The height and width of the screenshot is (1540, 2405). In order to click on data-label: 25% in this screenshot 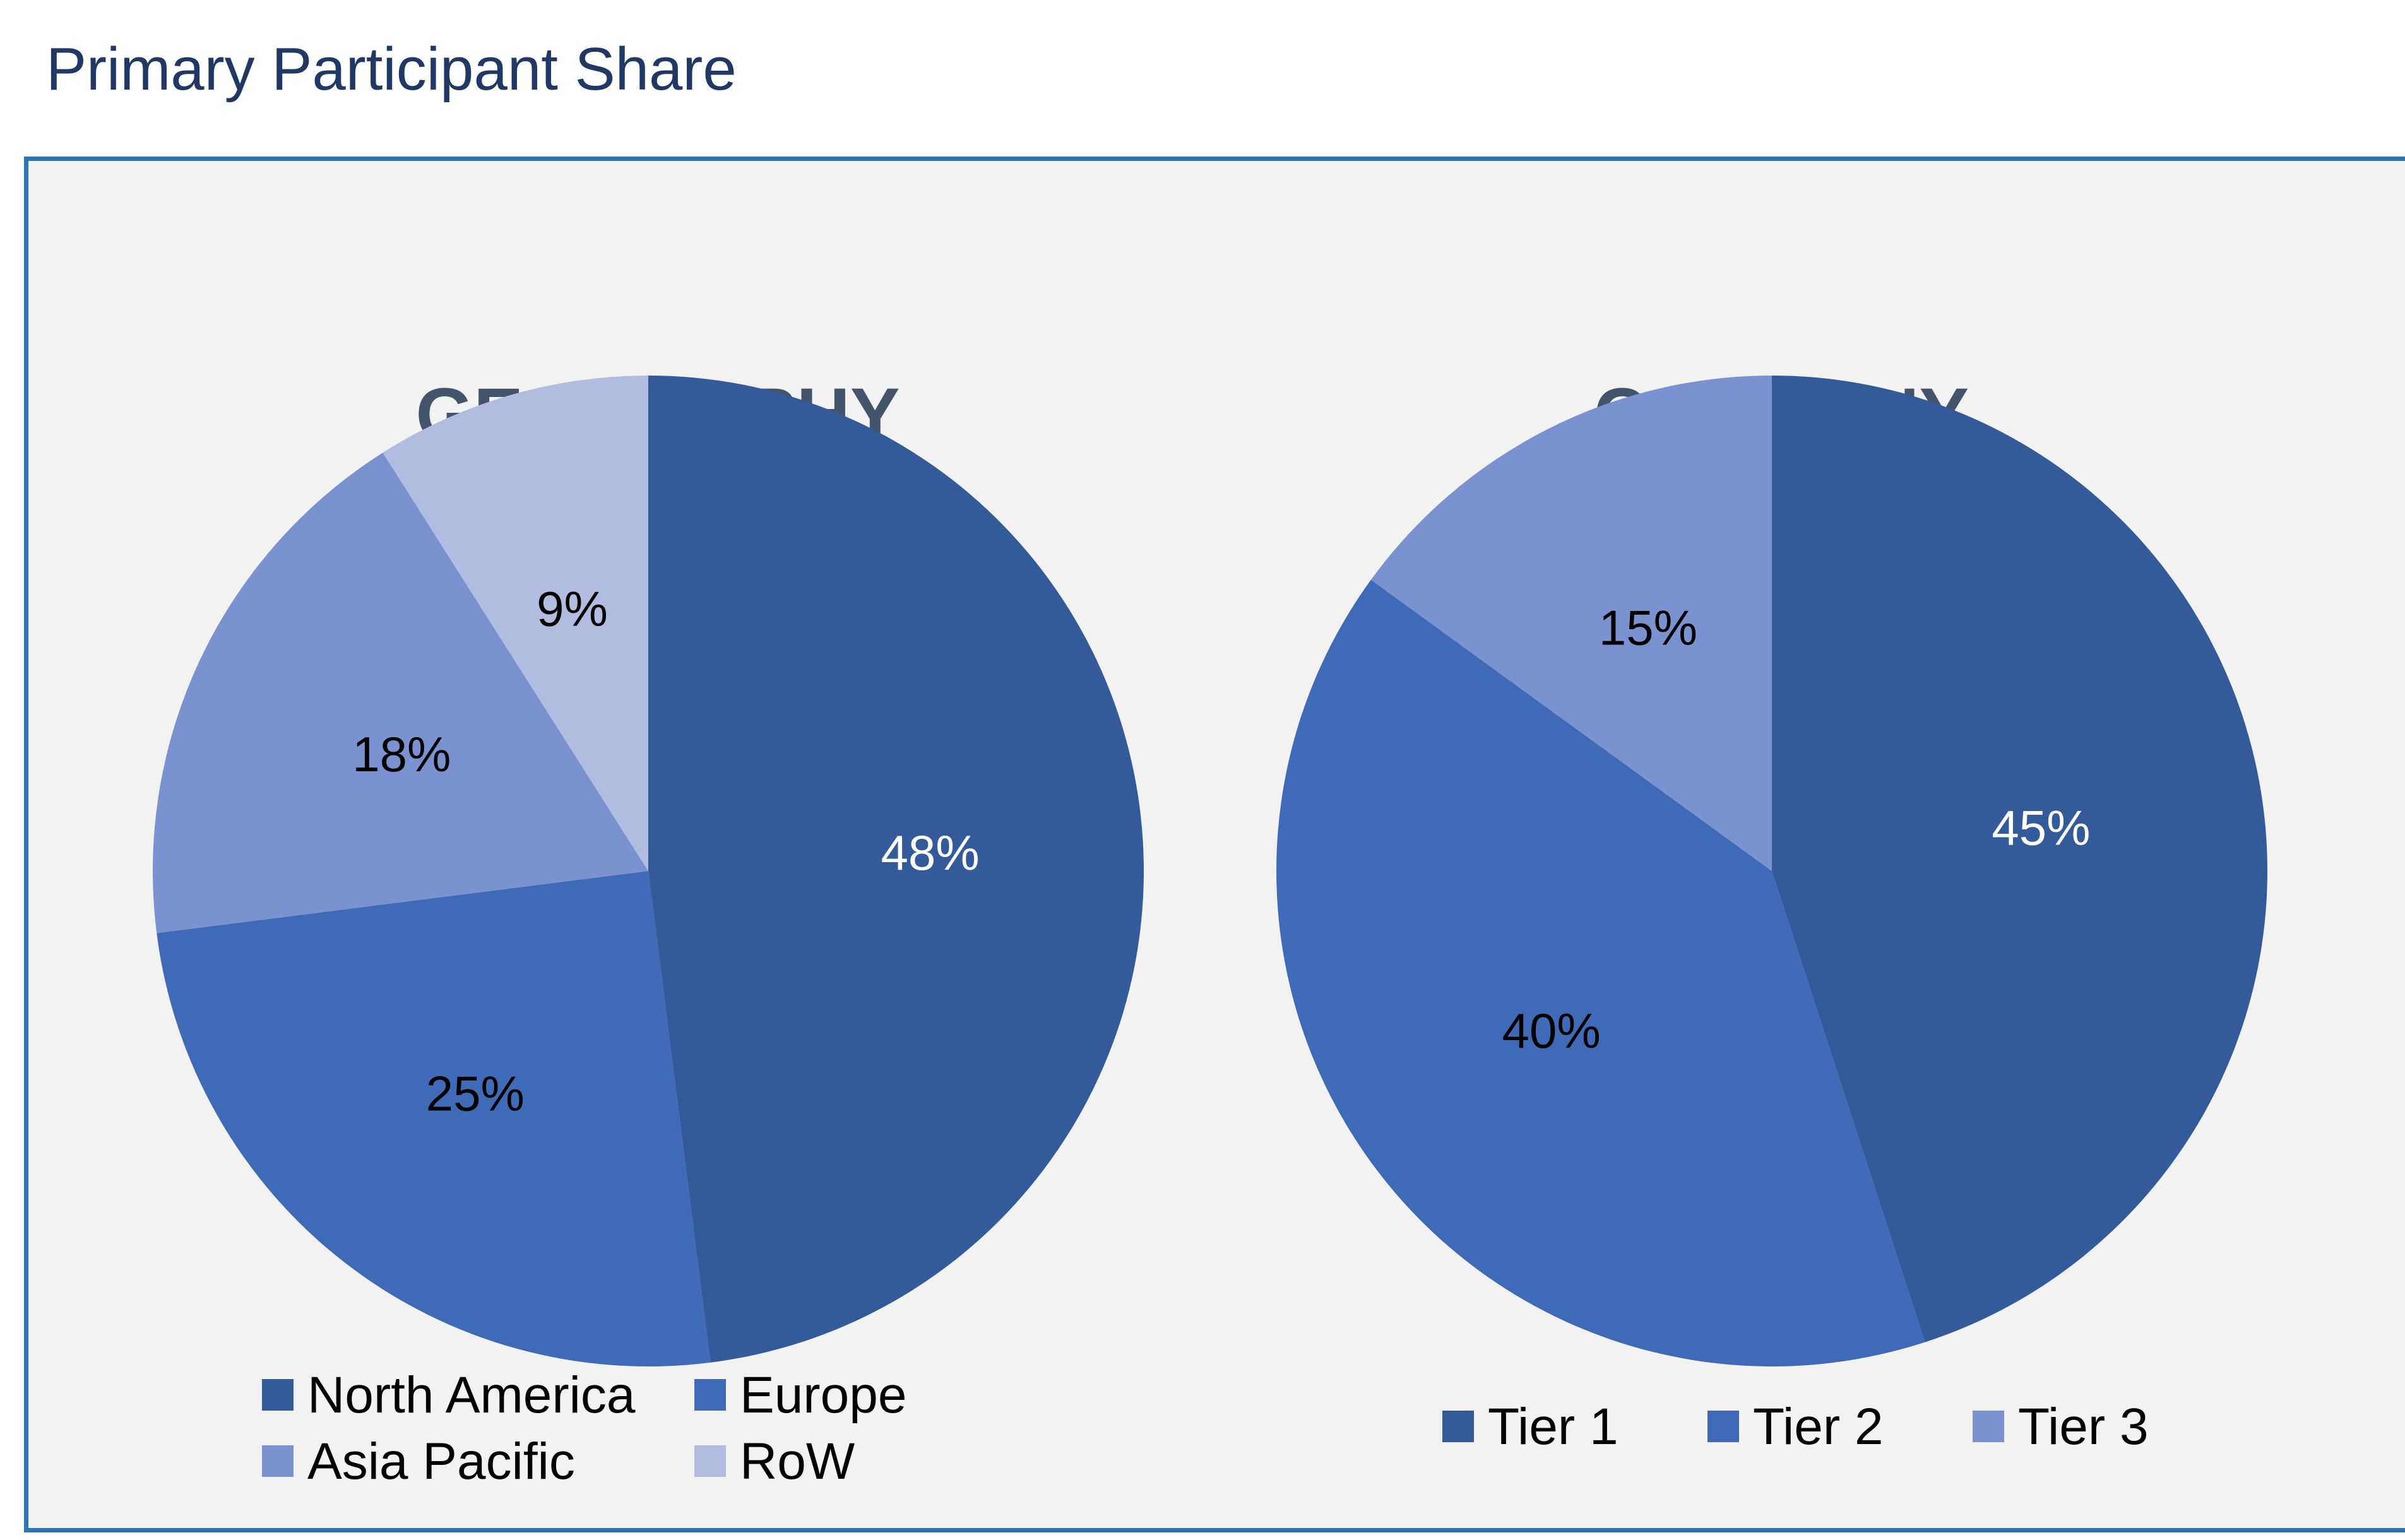, I will do `click(476, 1094)`.